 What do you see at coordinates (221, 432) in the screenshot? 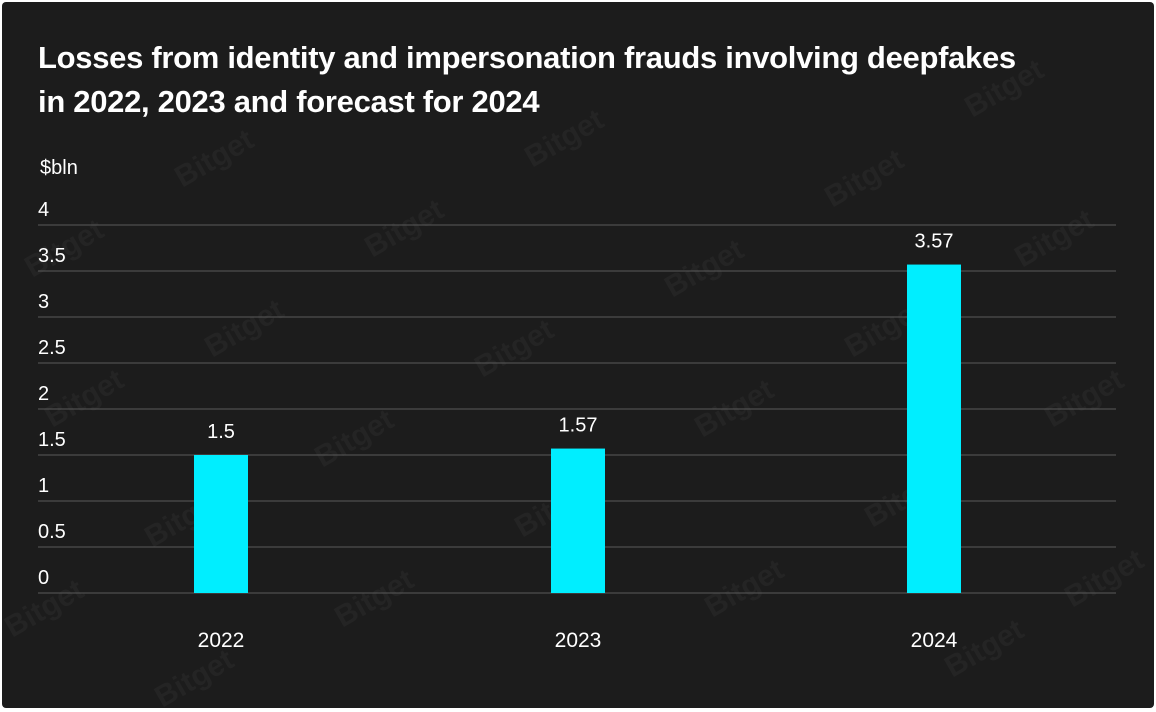
I see `bar-value-label: 1.5` at bounding box center [221, 432].